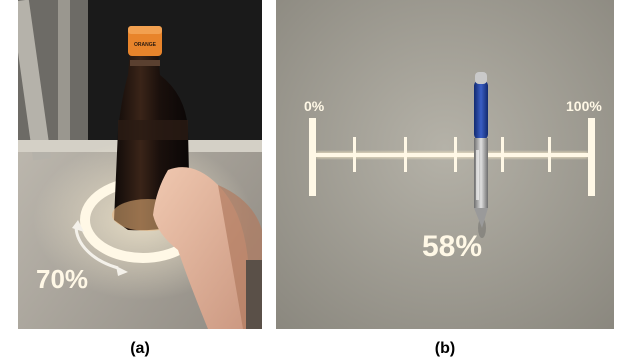 This screenshot has height=364, width=633. I want to click on window-frame-left, so click(35, 80).